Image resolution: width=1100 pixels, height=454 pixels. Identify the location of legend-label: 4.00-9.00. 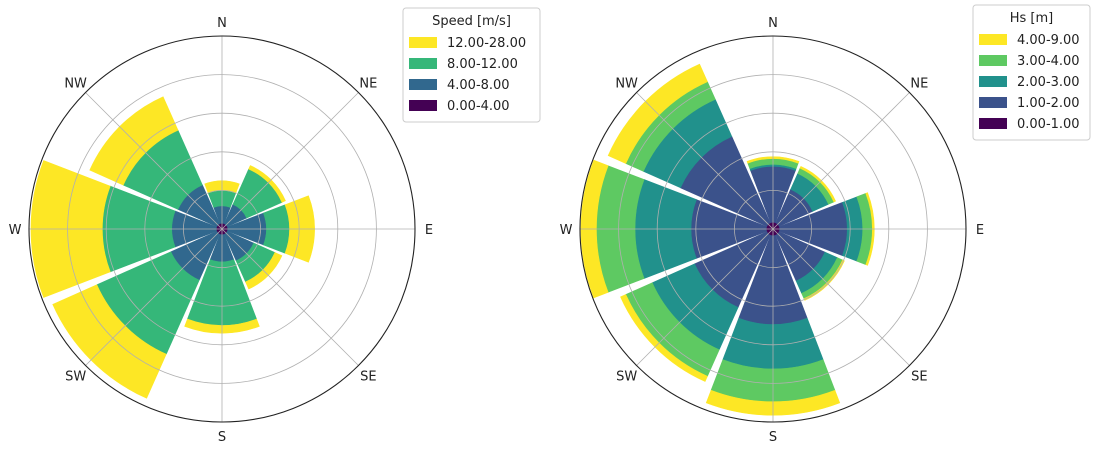
(1048, 40).